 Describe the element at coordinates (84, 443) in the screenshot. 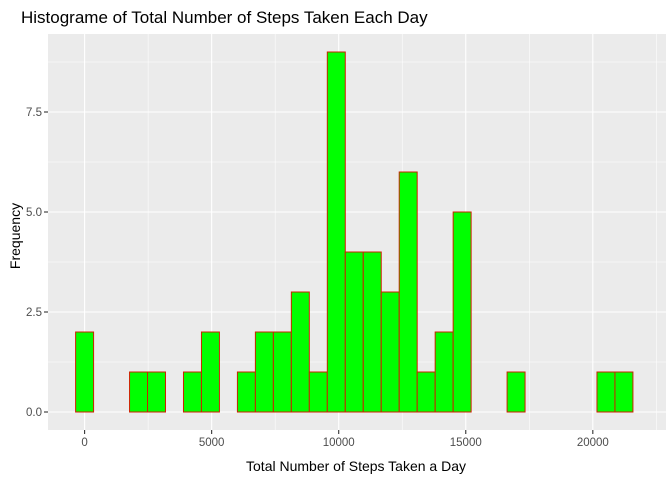

I see `x-tick-label: 0` at that location.